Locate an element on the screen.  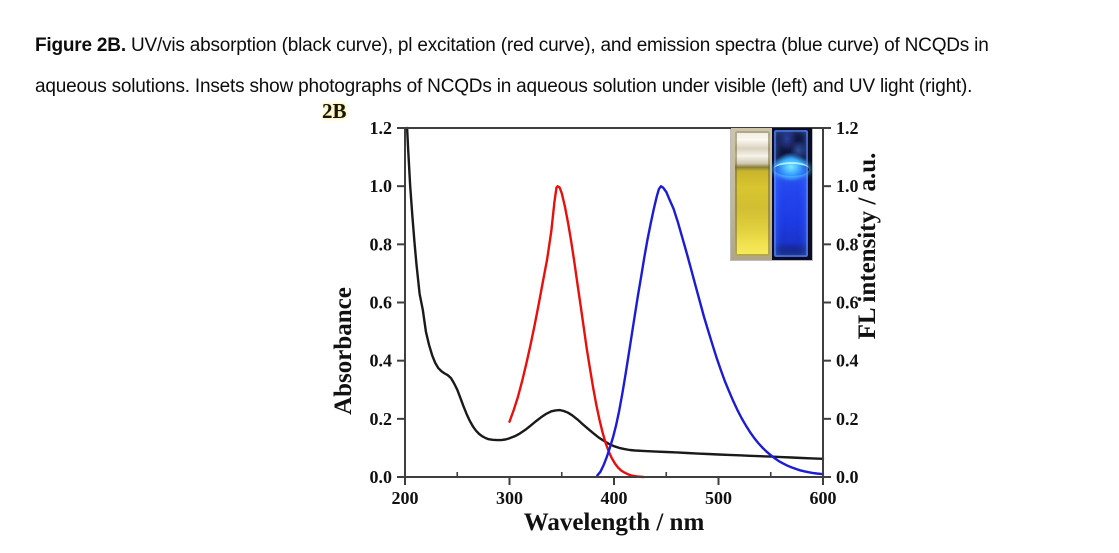
y-left-tick-label: 1.0 is located at coordinates (381, 186).